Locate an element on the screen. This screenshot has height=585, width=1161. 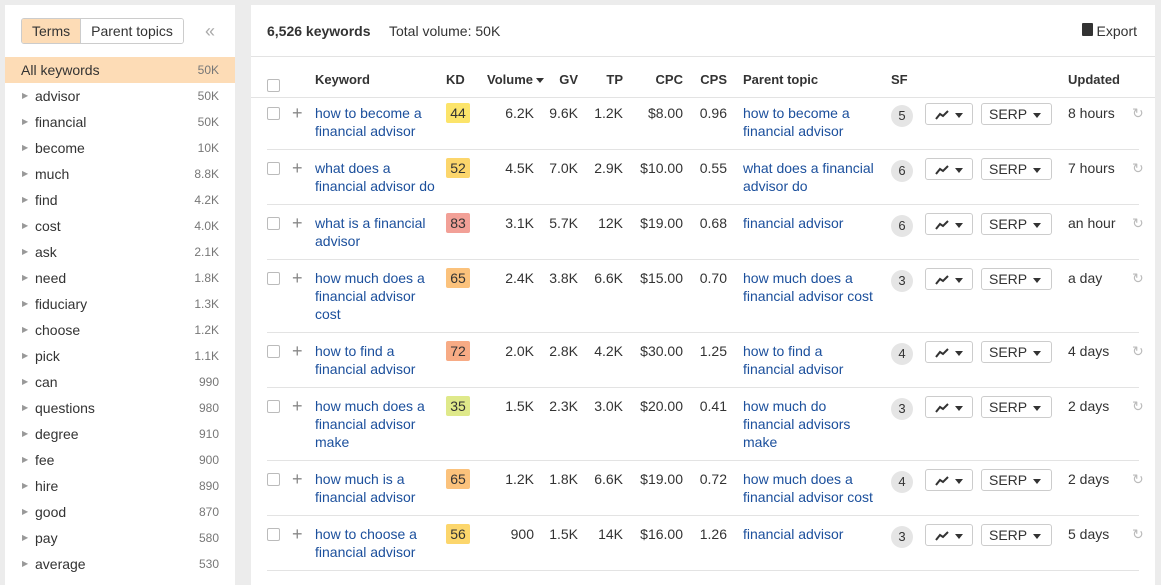
keyword-link: how to become a financial advisor is located at coordinates (368, 122).